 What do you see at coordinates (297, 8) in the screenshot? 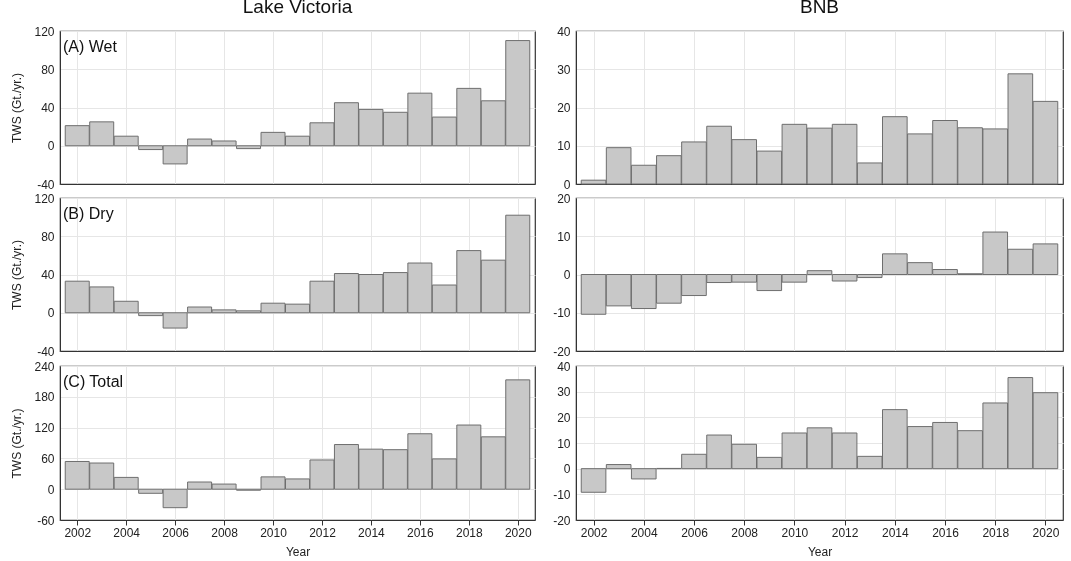
I see `chart-title: Lake Victoria` at bounding box center [297, 8].